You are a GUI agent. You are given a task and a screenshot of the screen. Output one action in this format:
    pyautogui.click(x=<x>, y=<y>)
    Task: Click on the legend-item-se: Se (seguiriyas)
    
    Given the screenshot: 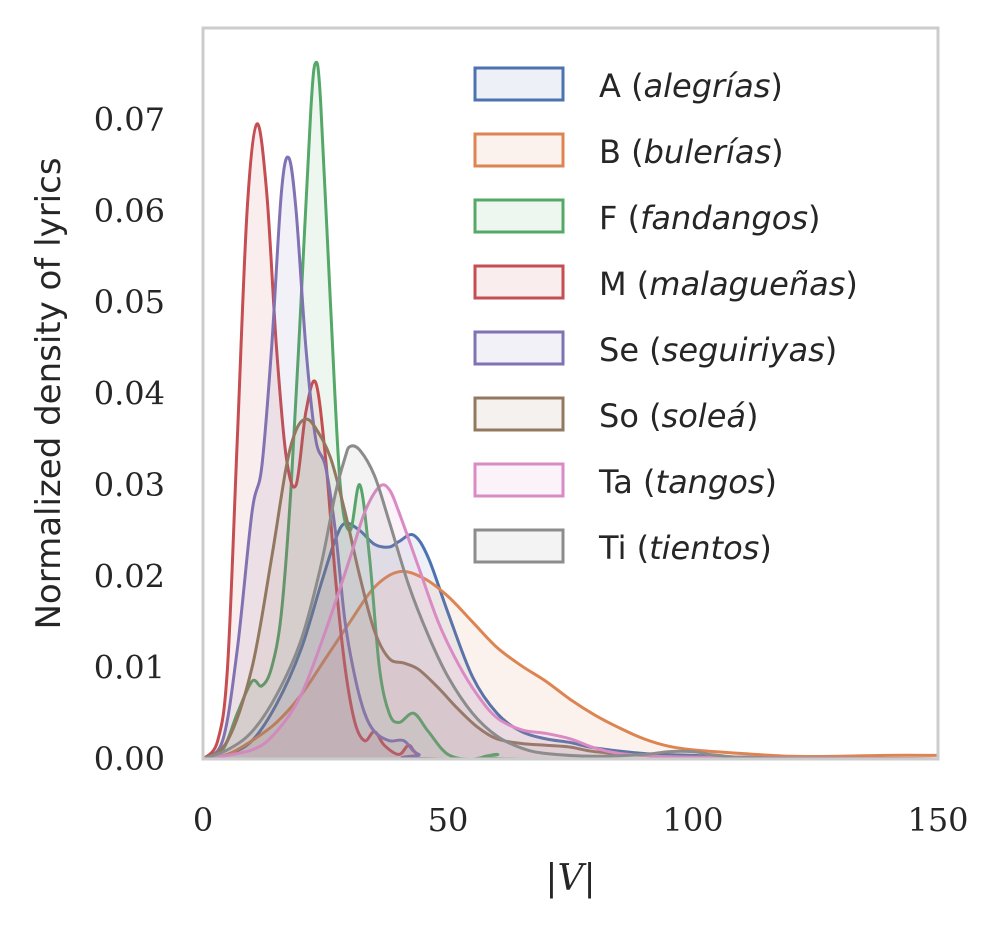 What is the action you would take?
    pyautogui.click(x=655, y=349)
    